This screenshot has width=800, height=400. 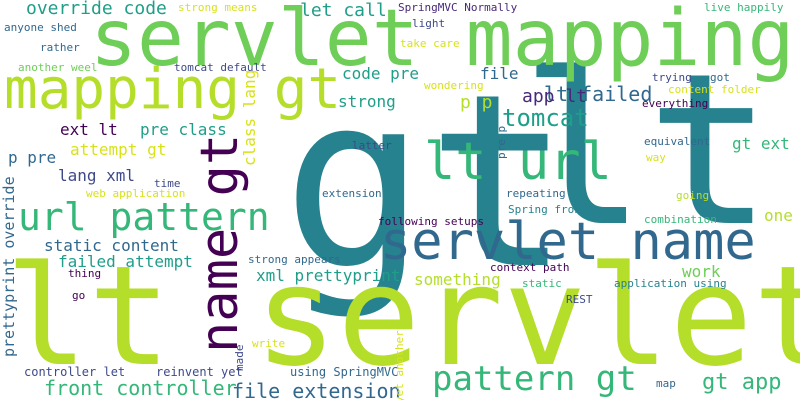 I want to click on cloud-word-static: static, so click(x=542, y=283).